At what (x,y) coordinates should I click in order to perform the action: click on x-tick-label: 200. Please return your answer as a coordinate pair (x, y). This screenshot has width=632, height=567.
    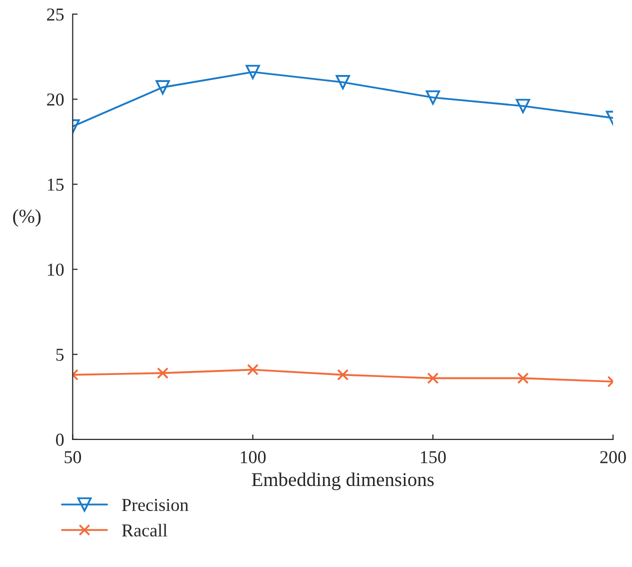
    Looking at the image, I should click on (613, 457).